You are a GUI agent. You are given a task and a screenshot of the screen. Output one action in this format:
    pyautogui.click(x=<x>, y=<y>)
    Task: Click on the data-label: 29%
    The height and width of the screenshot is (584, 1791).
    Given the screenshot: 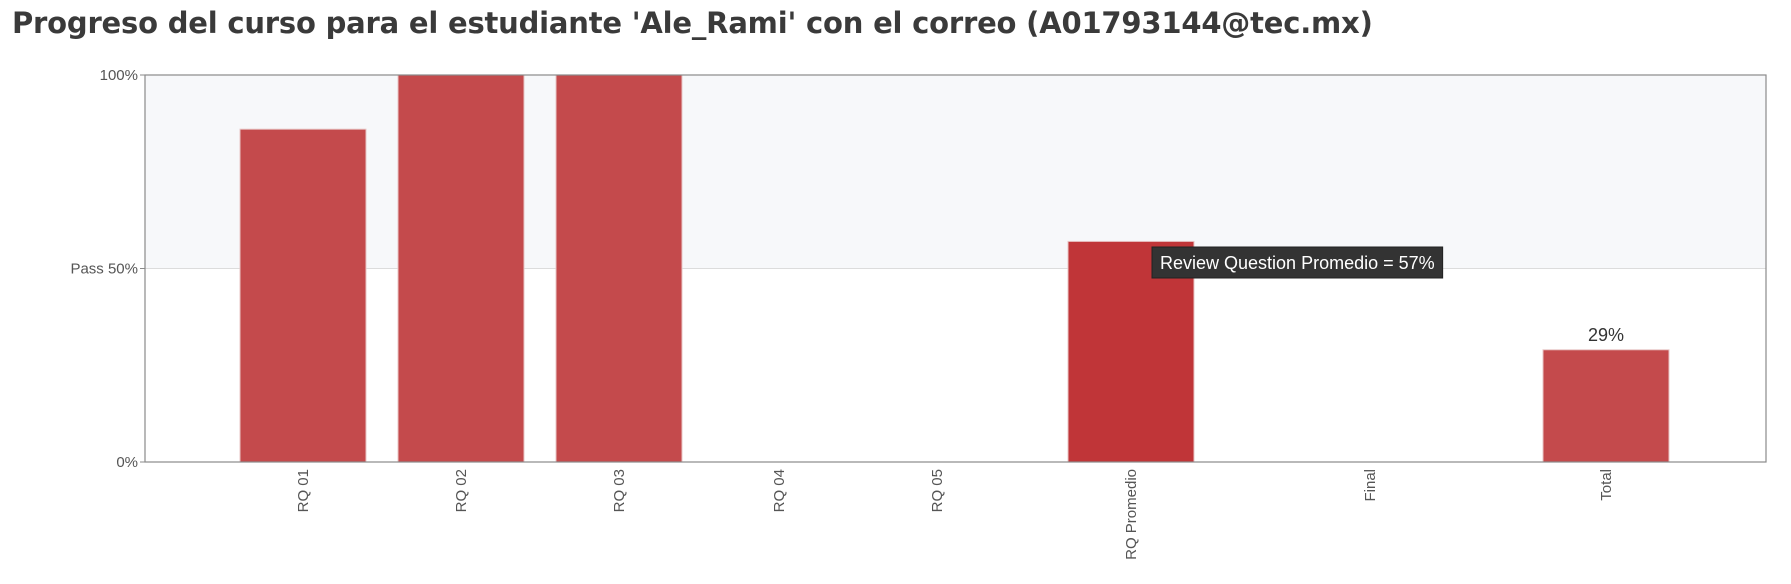 What is the action you would take?
    pyautogui.click(x=1606, y=335)
    